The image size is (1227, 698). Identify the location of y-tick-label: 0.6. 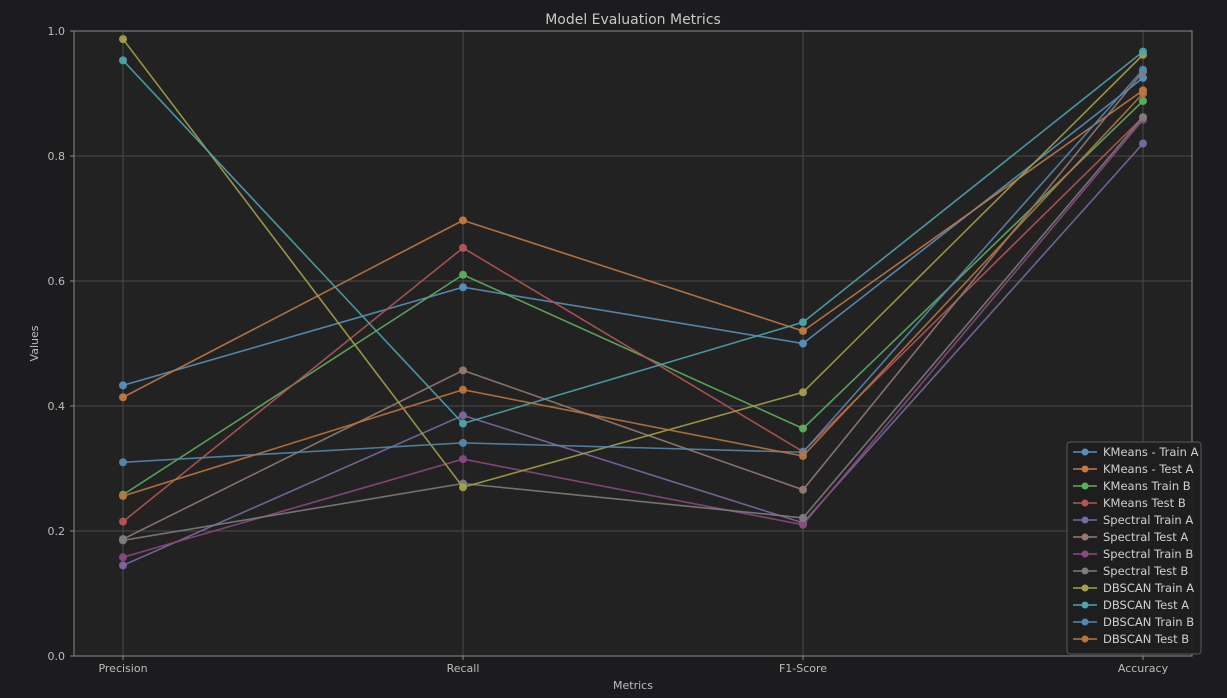
(57, 281).